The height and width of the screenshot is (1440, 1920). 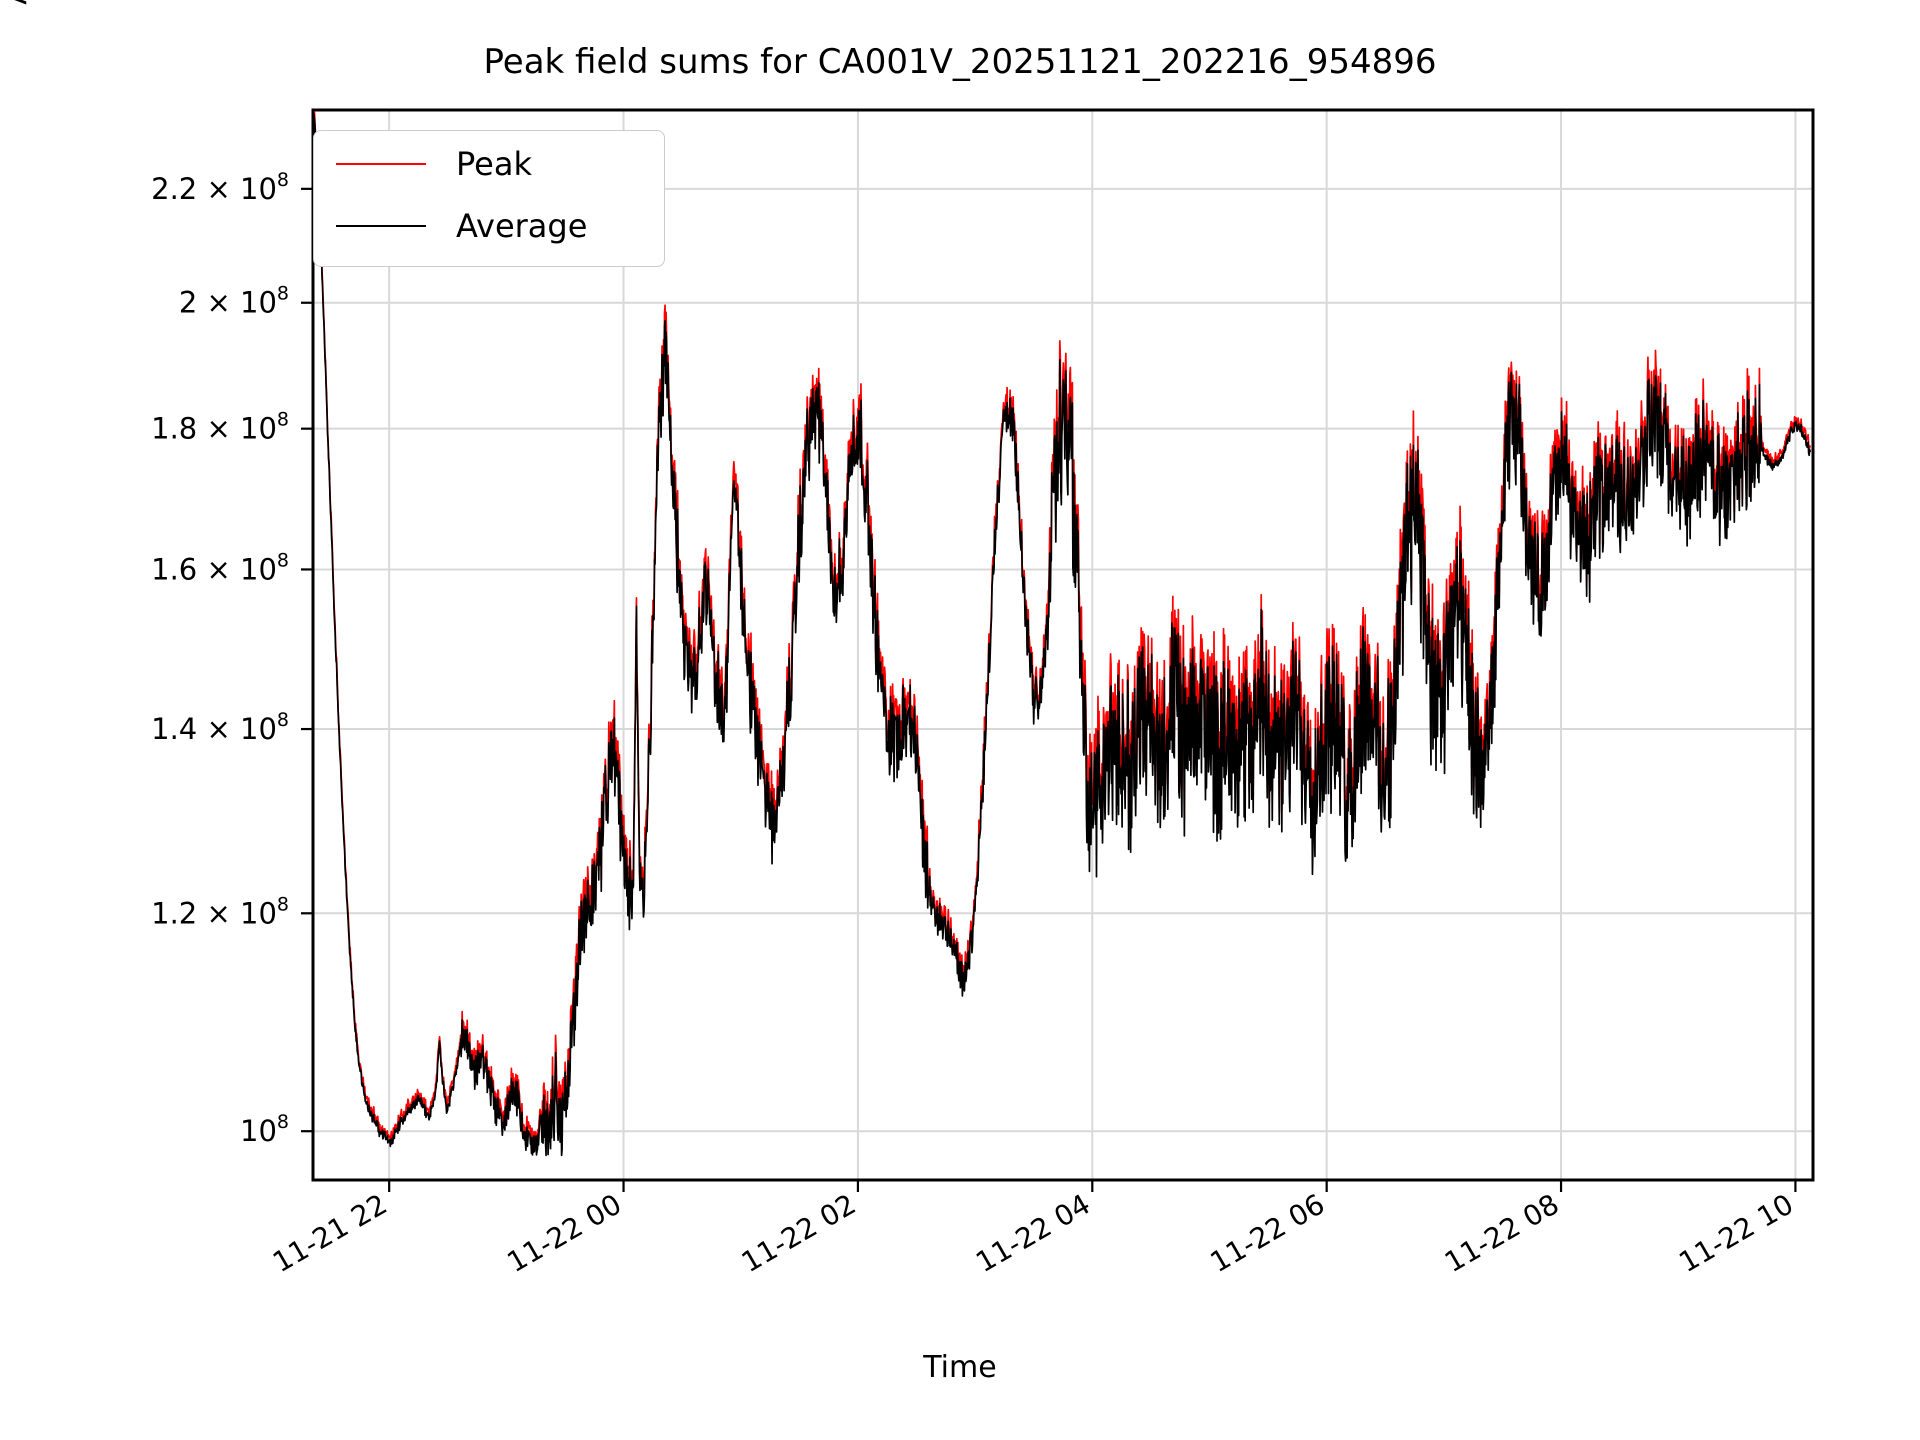 What do you see at coordinates (494, 164) in the screenshot?
I see `legend-label-peak: Peak` at bounding box center [494, 164].